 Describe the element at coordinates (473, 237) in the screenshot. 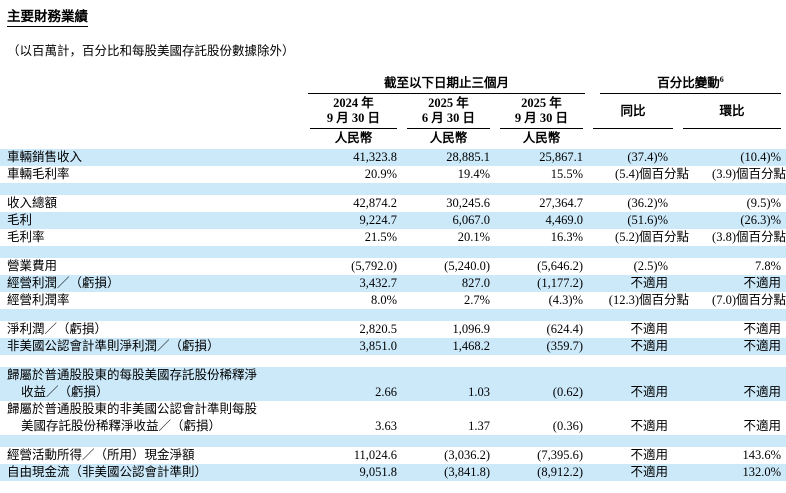

I see `cell-value: 20.1%` at that location.